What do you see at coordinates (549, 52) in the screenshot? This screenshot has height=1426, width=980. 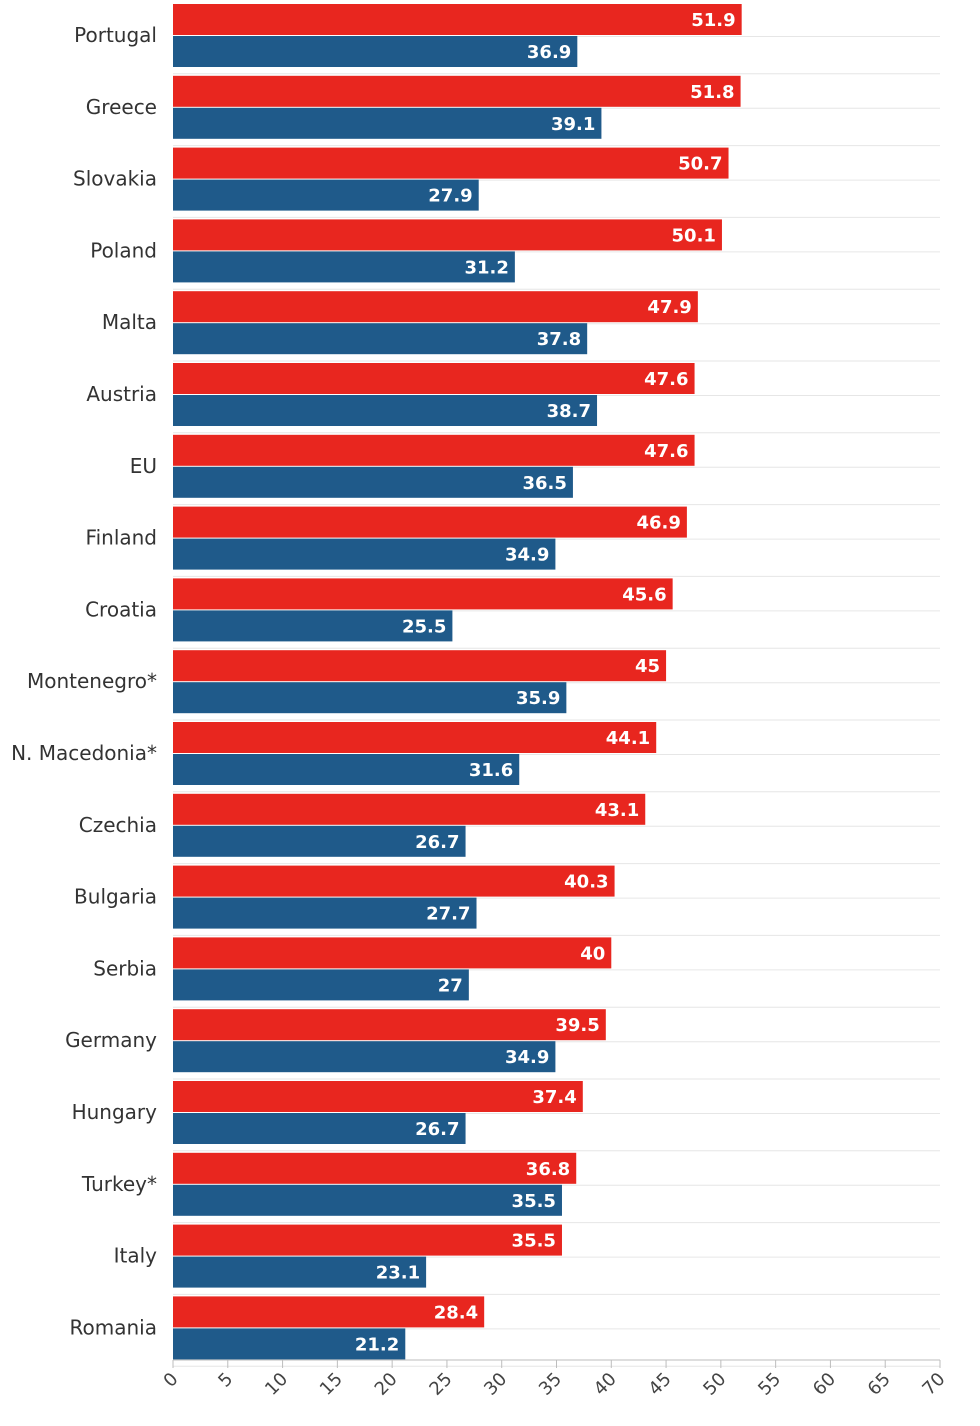 I see `bar-value-label: 36.9` at bounding box center [549, 52].